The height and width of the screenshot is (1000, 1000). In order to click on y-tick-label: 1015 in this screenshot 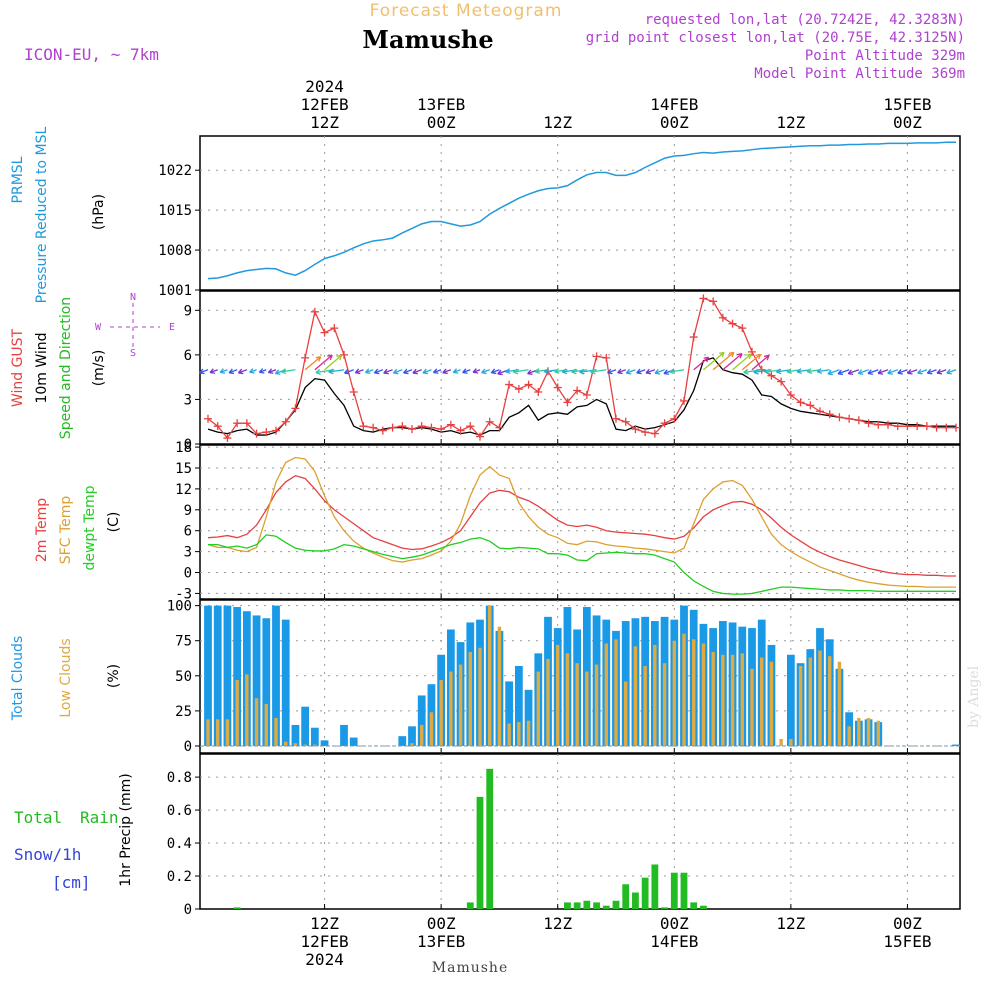, I will do `click(175, 211)`.